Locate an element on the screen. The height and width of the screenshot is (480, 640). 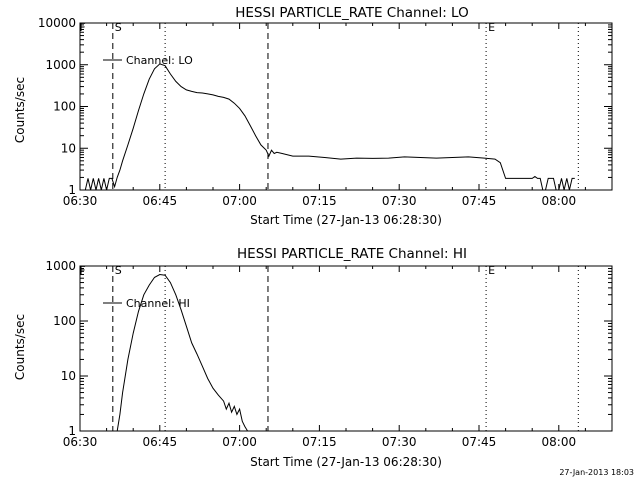
hi-x-tick-label: 07:00 is located at coordinates (239, 442).